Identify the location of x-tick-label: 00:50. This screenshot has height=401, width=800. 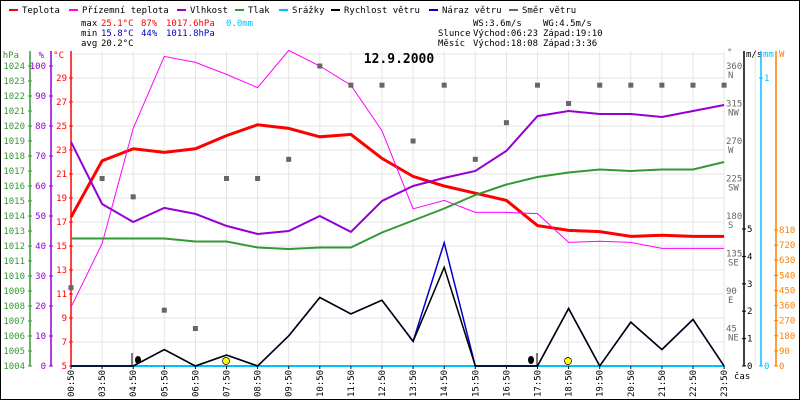
(72, 383).